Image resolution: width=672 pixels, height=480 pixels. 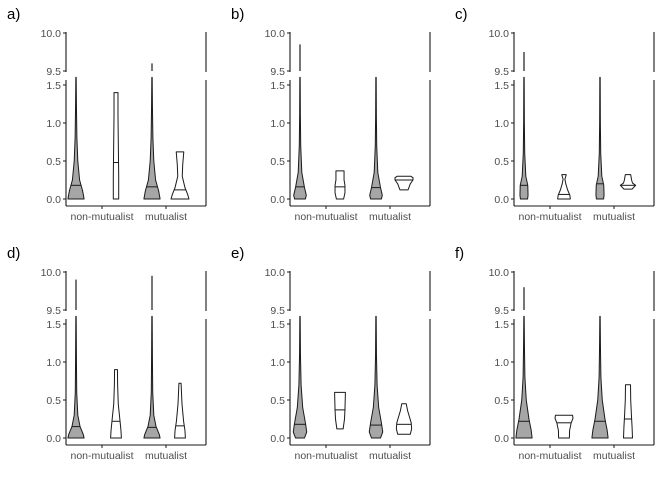 I want to click on panel-label: c), so click(x=461, y=14).